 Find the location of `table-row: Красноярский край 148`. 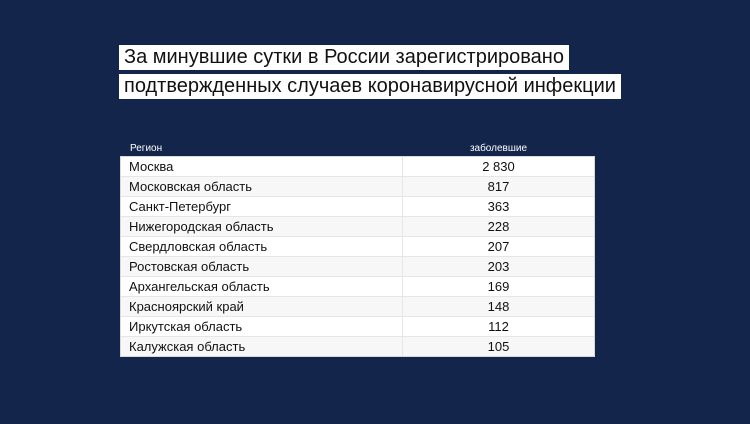

table-row: Красноярский край 148 is located at coordinates (357, 307).